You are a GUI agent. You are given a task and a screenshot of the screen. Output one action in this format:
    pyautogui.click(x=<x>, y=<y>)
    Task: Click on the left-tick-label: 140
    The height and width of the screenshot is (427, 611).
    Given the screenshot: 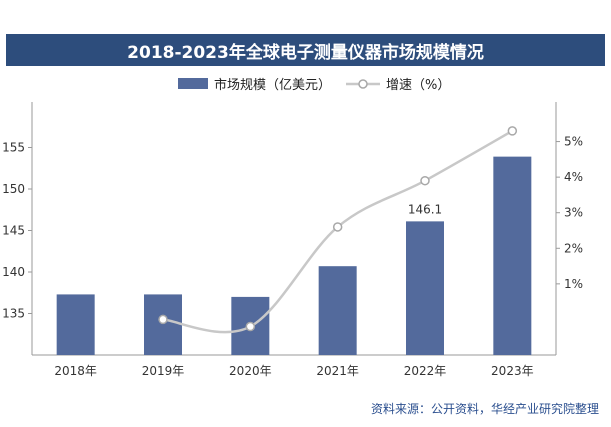 What is the action you would take?
    pyautogui.click(x=13, y=272)
    